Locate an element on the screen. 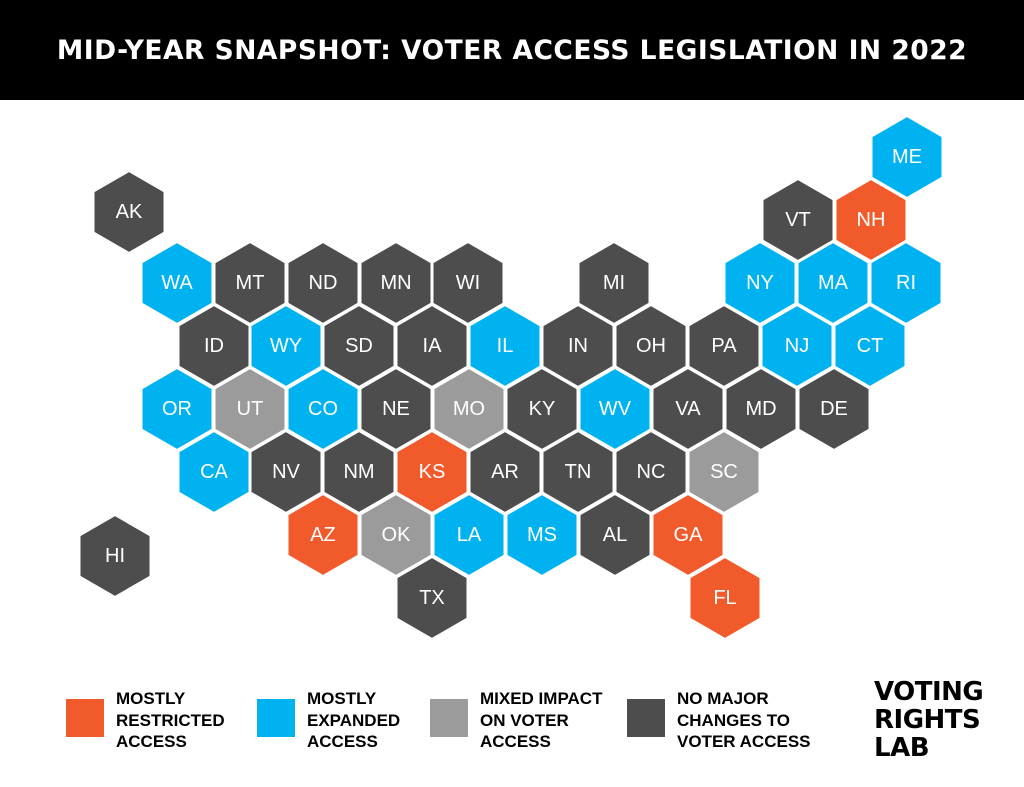 This screenshot has height=787, width=1024. state-hex-ar: AR is located at coordinates (505, 472).